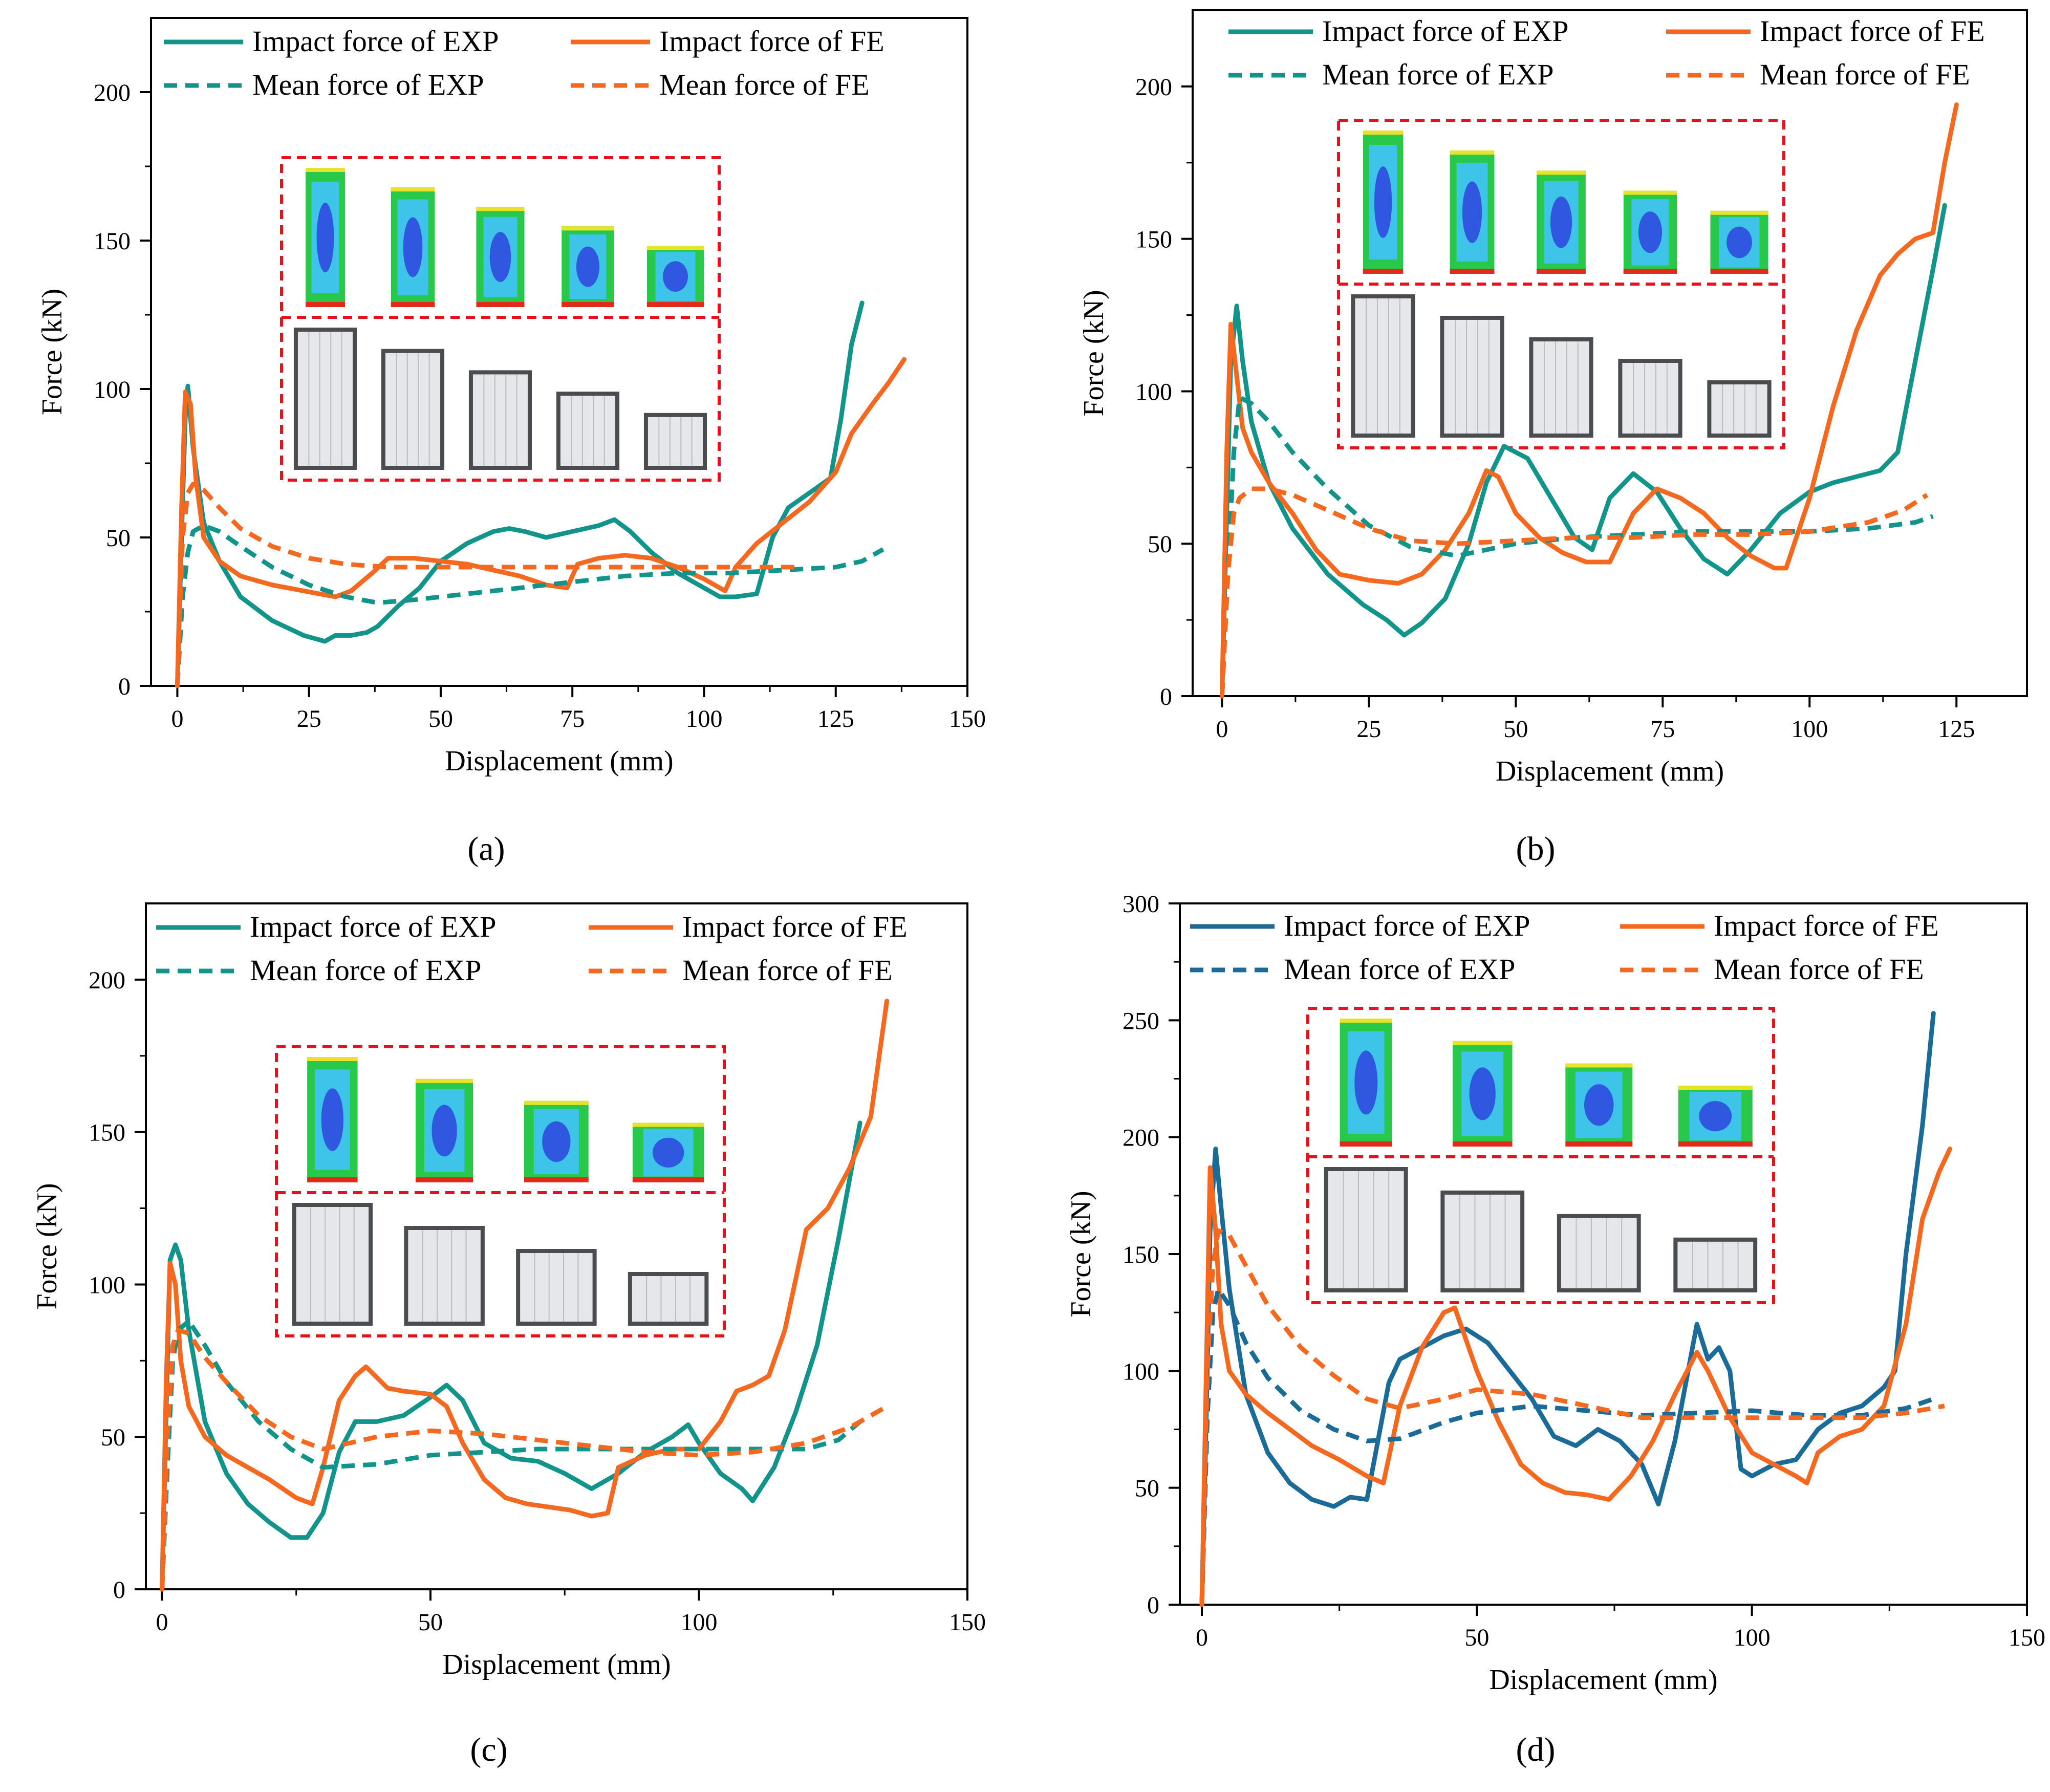 Image resolution: width=2050 pixels, height=1792 pixels. Describe the element at coordinates (1536, 1750) in the screenshot. I see `panel-label: (d)` at that location.